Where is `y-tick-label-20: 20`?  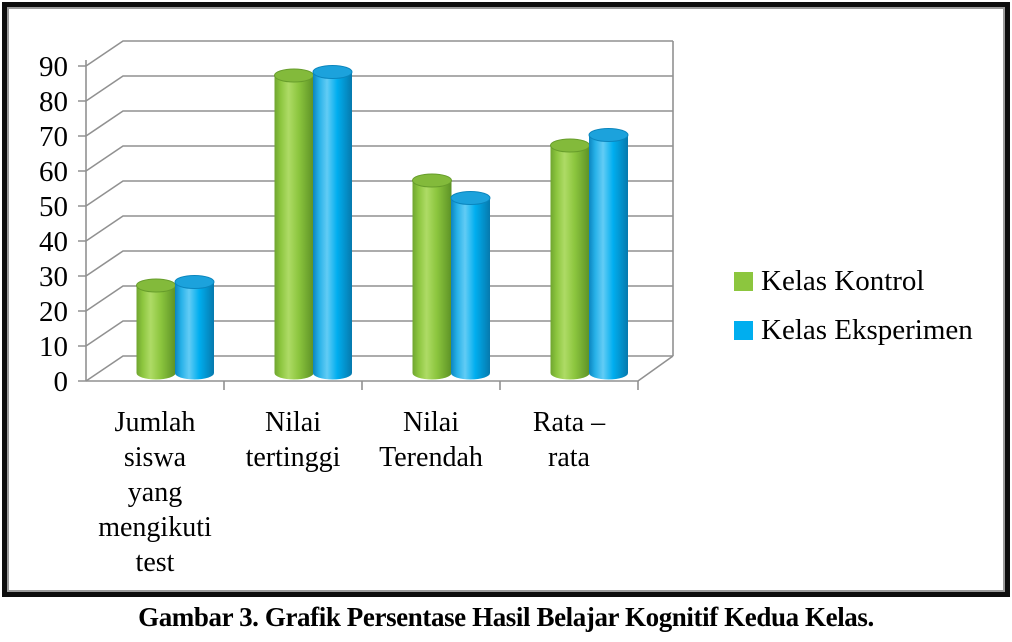
y-tick-label-20: 20 is located at coordinates (53, 312).